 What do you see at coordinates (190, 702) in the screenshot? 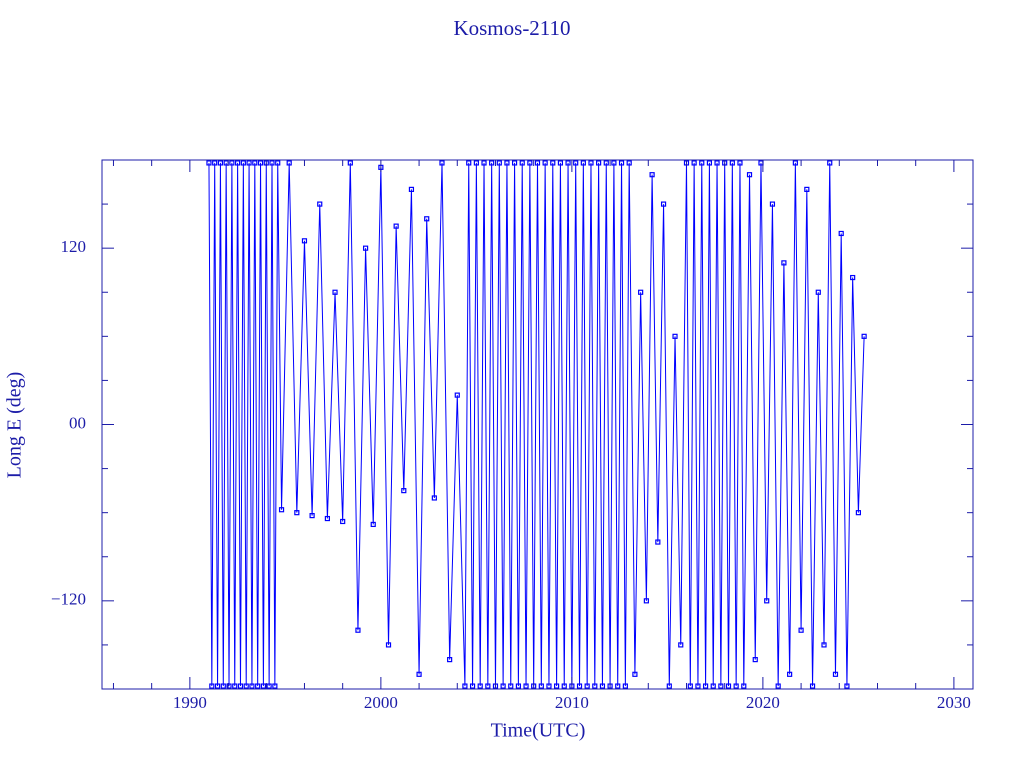
I see `x-tick-label: 1990` at bounding box center [190, 702].